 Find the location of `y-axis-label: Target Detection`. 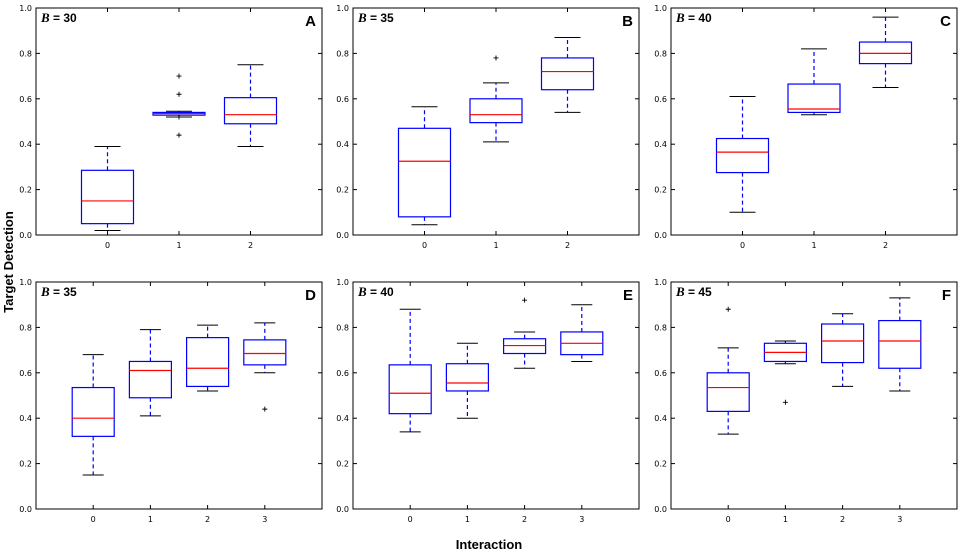

y-axis-label: Target Detection is located at coordinates (8, 262).